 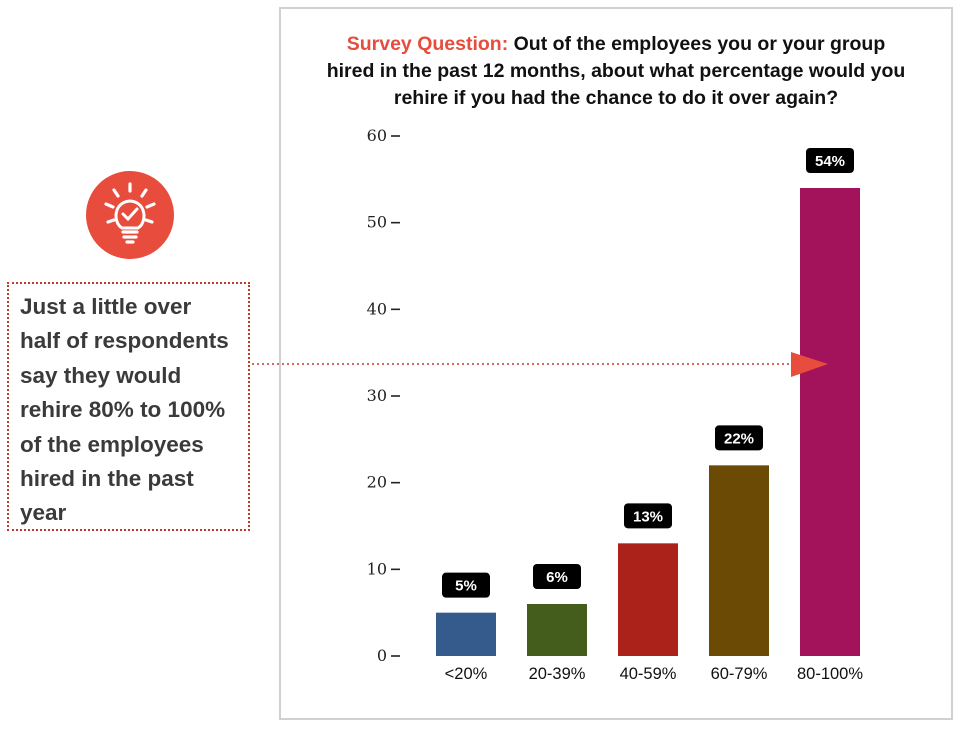 What do you see at coordinates (382, 655) in the screenshot?
I see `y-axis-tick-label: 0` at bounding box center [382, 655].